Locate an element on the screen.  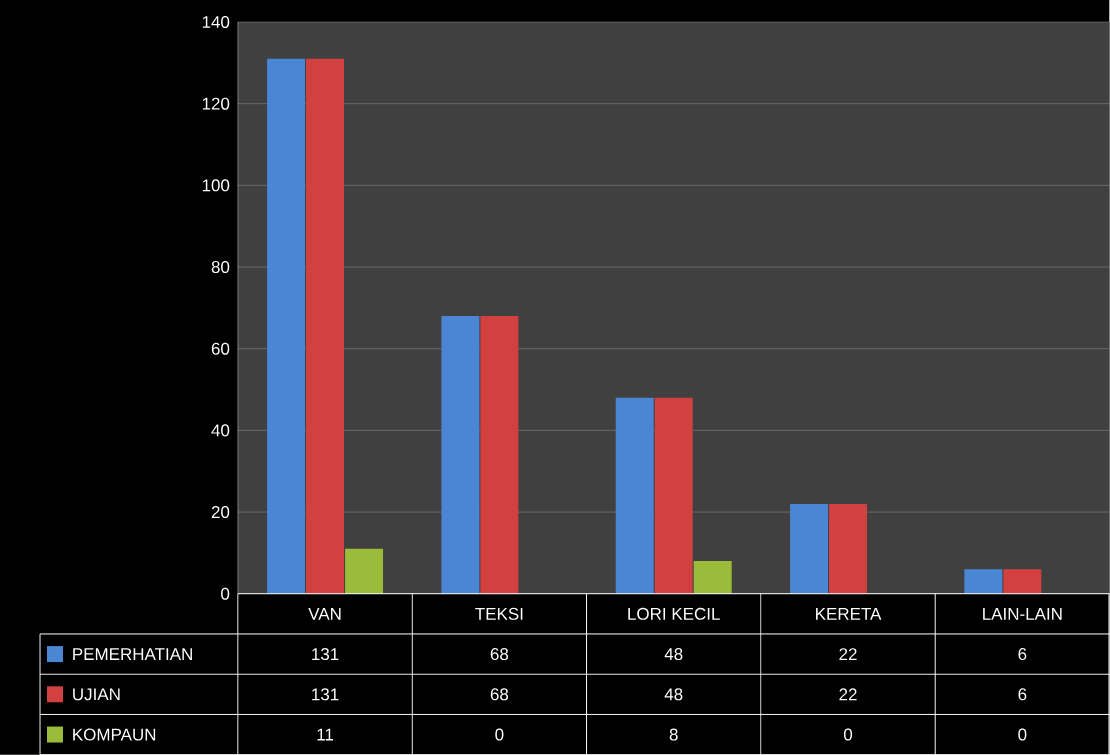
y-tick-label: 100 is located at coordinates (216, 185).